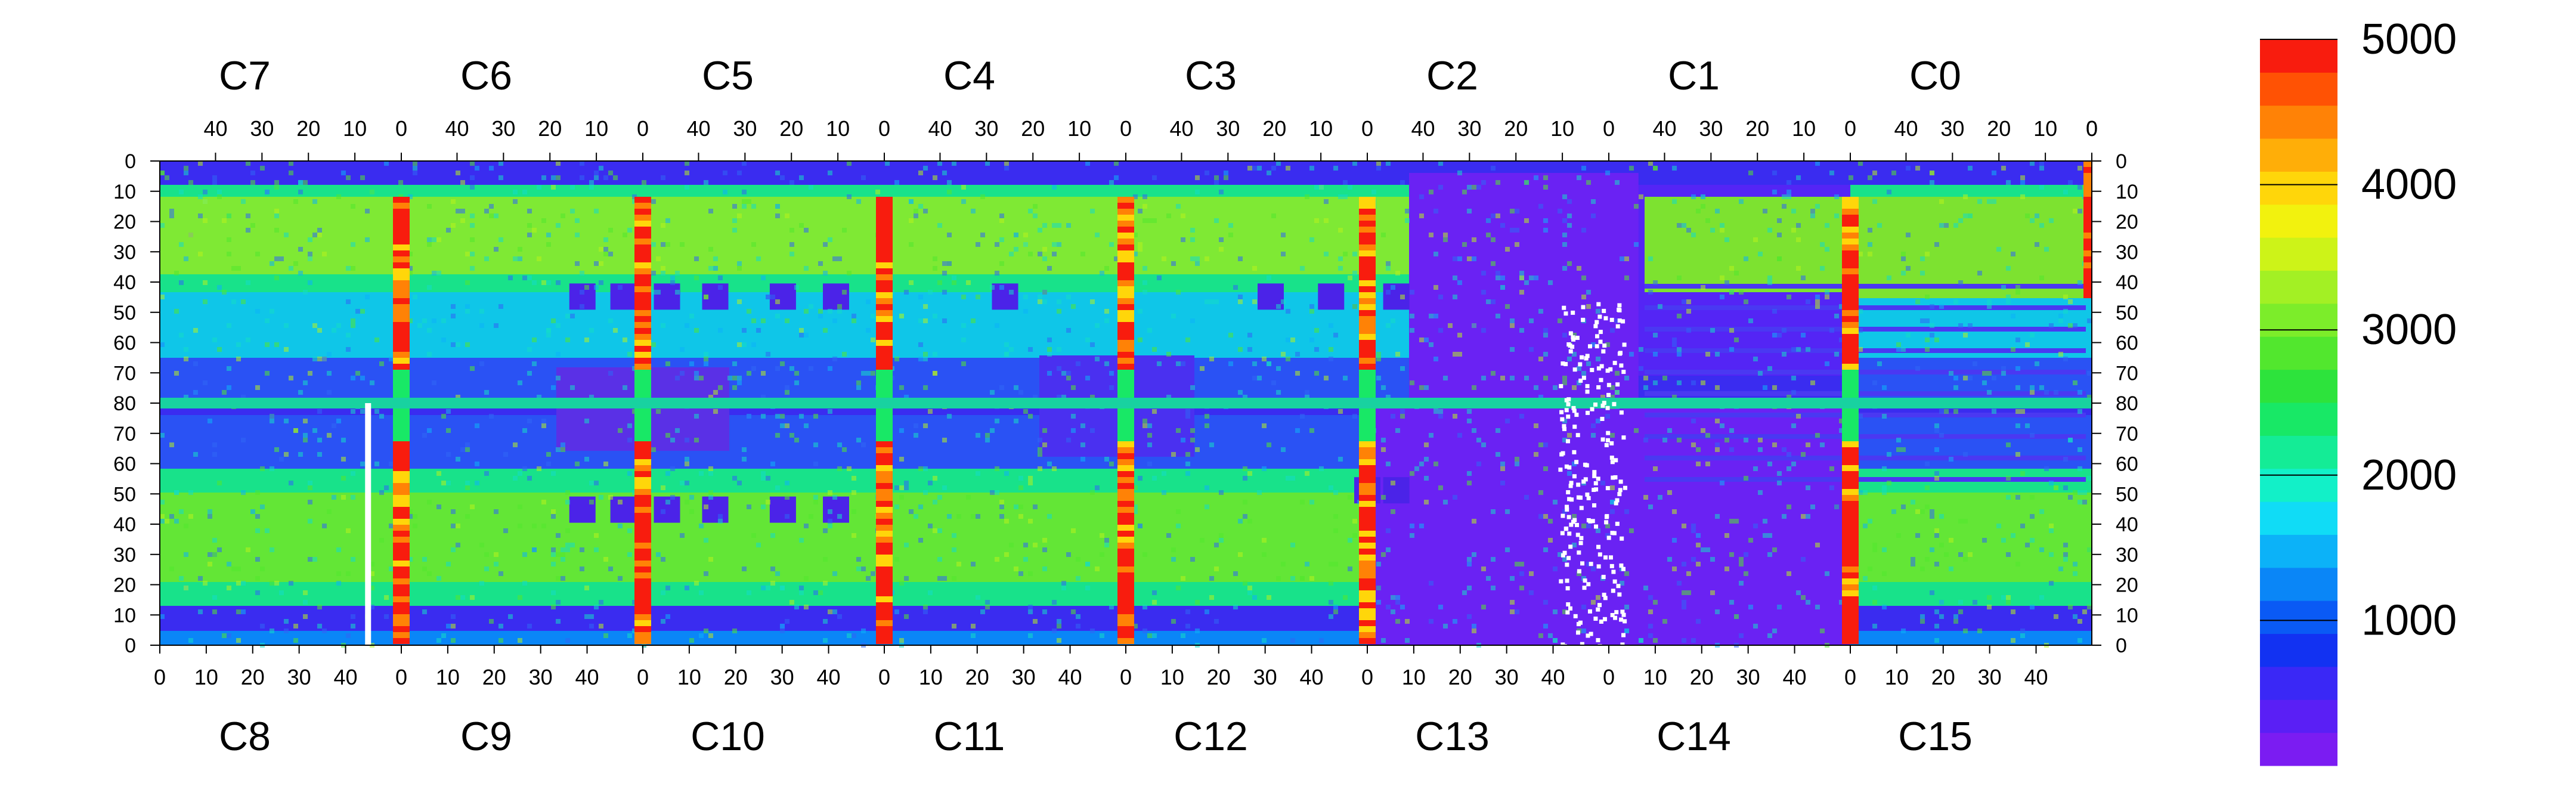 Image resolution: width=2576 pixels, height=808 pixels. I want to click on y-tick-label-right: 0, so click(2122, 162).